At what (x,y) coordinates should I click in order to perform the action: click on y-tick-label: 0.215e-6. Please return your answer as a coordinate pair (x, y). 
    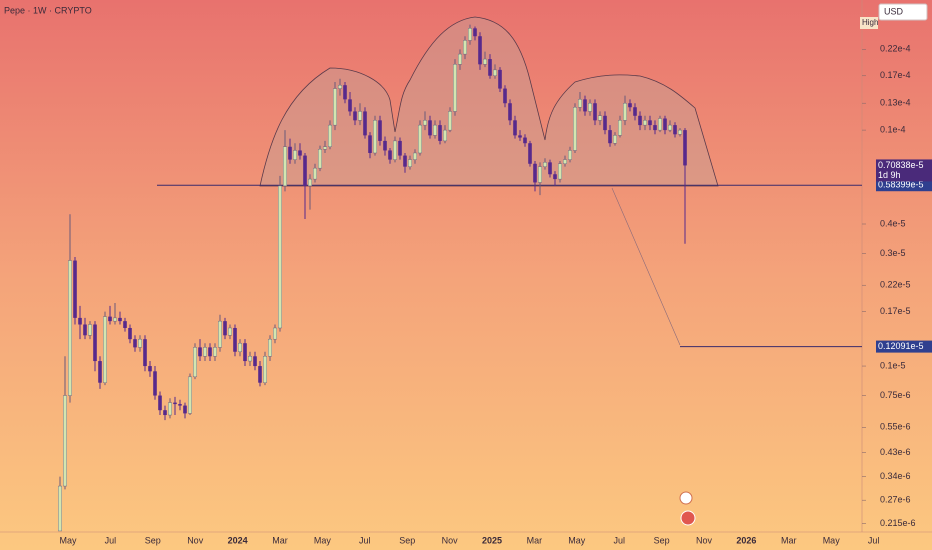
    Looking at the image, I should click on (898, 523).